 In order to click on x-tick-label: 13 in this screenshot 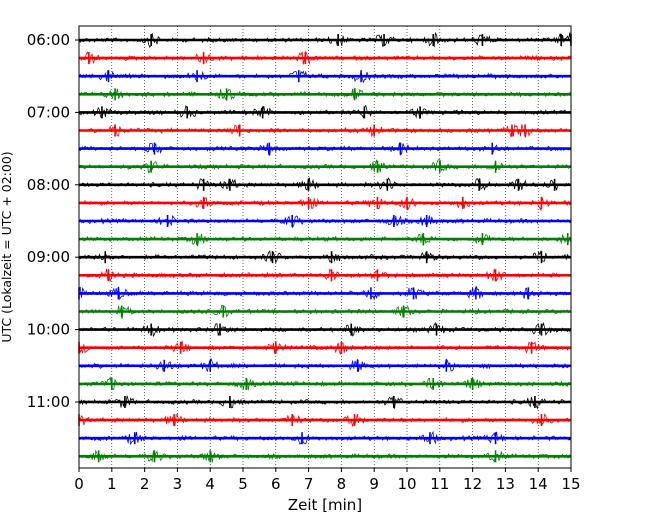, I will do `click(505, 484)`.